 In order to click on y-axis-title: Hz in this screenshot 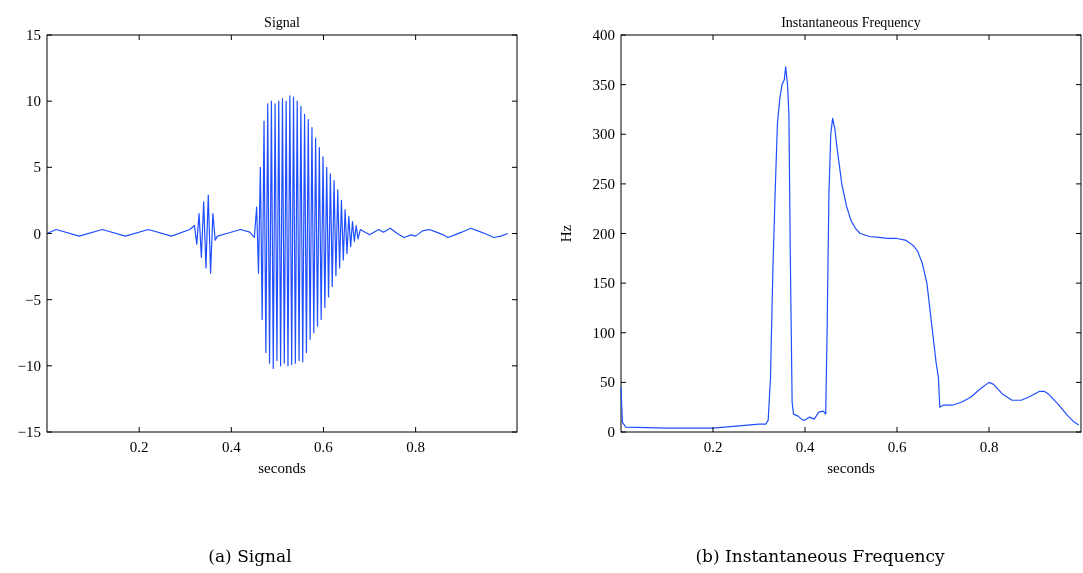, I will do `click(566, 233)`.